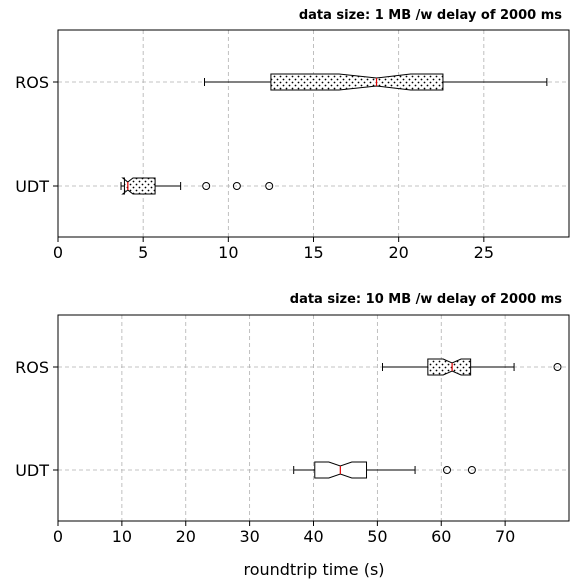 The image size is (575, 581). I want to click on x-tick-label: 70, so click(505, 536).